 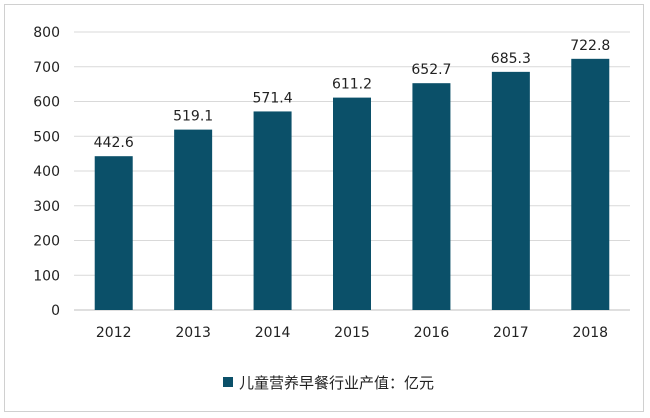 I want to click on x-tick-label: 2018, so click(x=590, y=333).